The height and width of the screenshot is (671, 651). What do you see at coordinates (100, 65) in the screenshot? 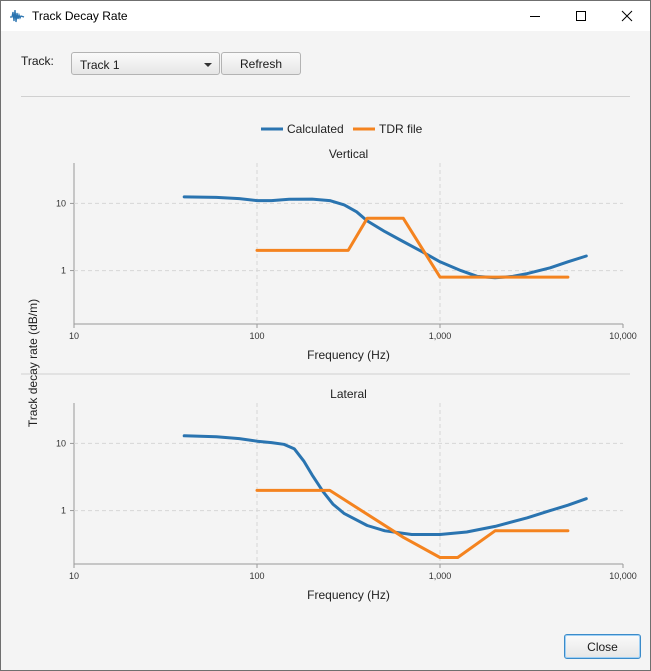
I see `track-select-value: Track 1` at bounding box center [100, 65].